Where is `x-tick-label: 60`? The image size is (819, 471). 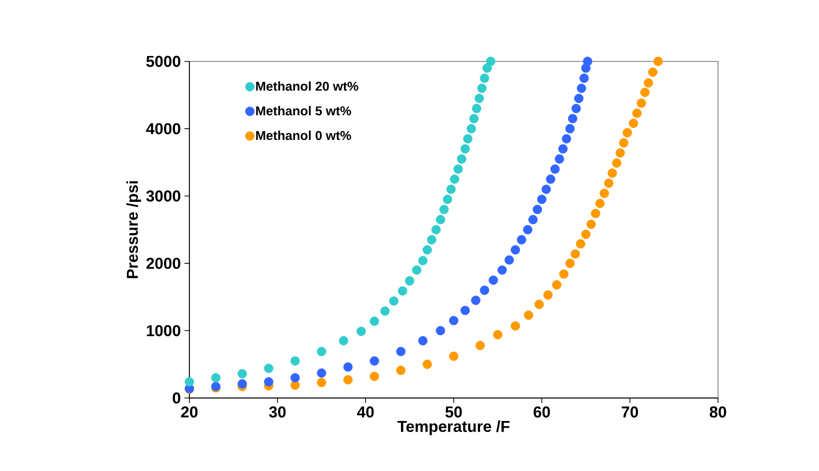
x-tick-label: 60 is located at coordinates (542, 412).